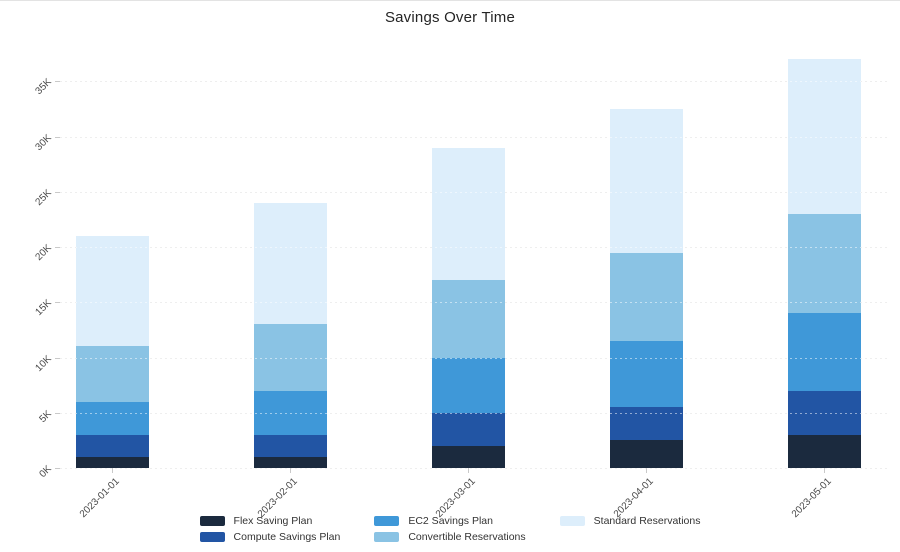  I want to click on y-axis-label: 5K, so click(45, 416).